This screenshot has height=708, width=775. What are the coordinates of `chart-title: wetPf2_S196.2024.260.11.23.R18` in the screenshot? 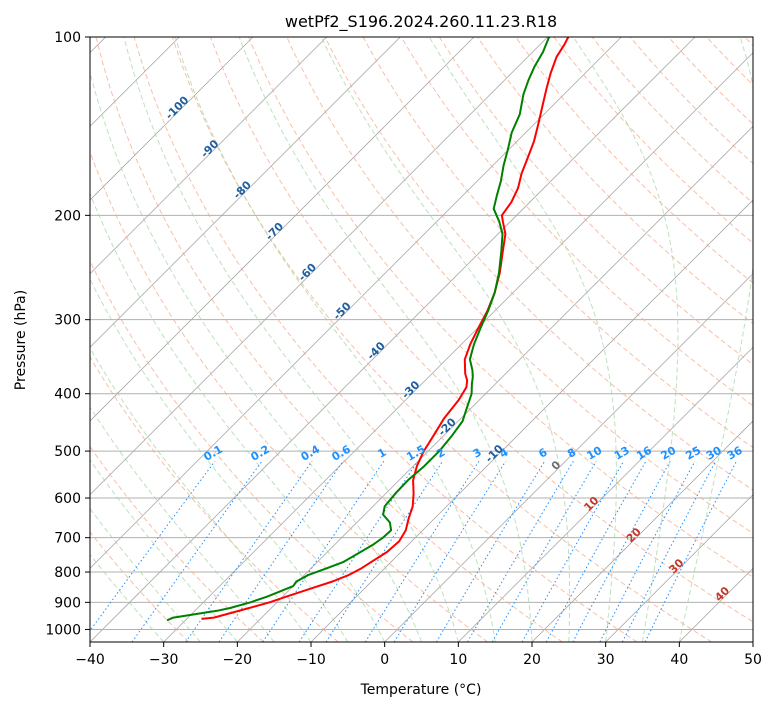 It's located at (421, 22).